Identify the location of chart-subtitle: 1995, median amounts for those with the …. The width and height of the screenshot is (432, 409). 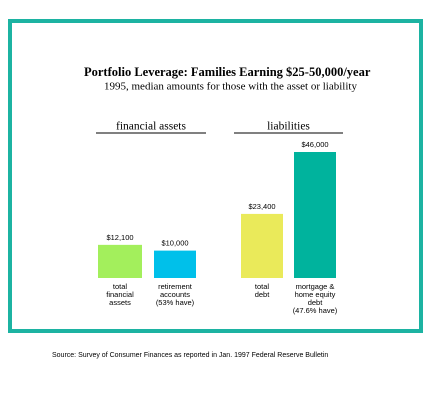
(230, 87).